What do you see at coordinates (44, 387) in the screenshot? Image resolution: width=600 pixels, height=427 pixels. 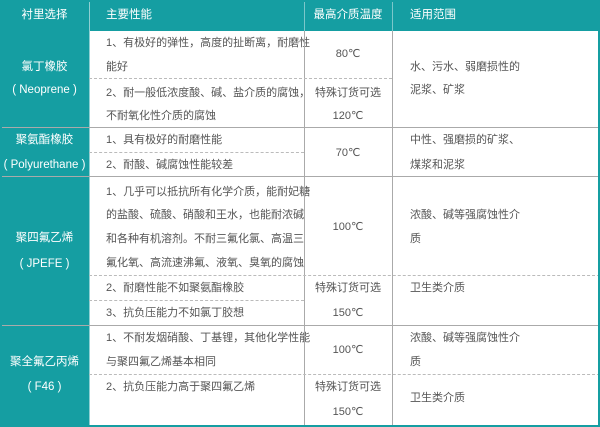 I see `lining-name-en: ( F46 )` at bounding box center [44, 387].